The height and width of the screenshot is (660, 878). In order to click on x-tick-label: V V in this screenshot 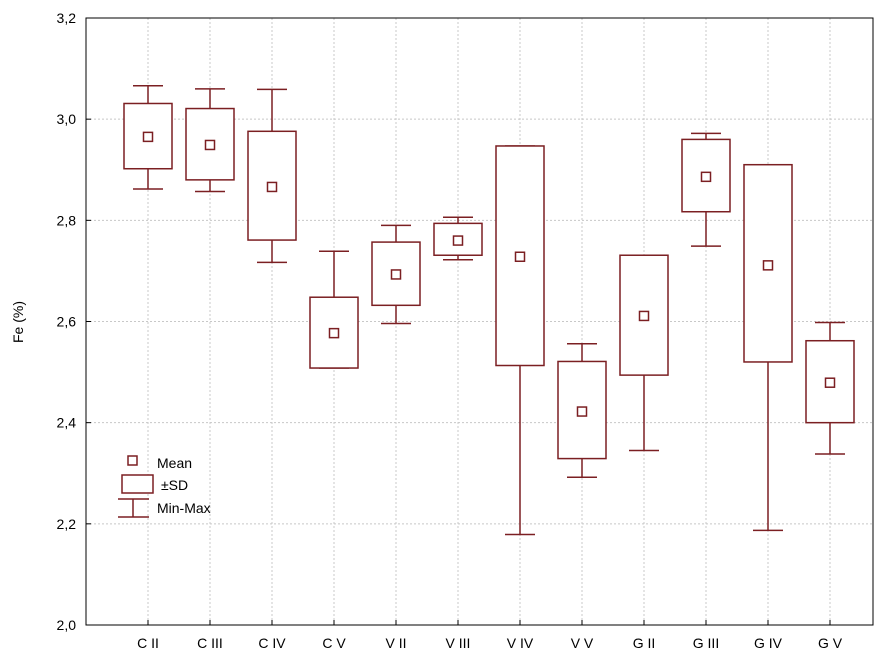, I will do `click(582, 643)`.